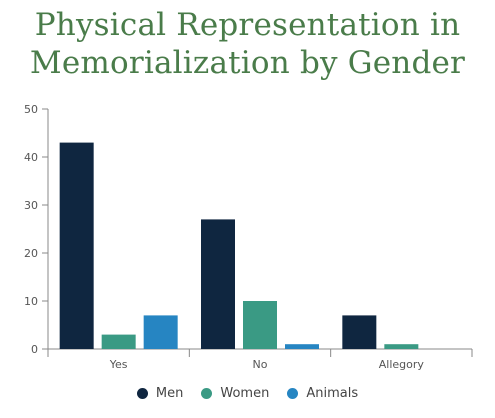 The height and width of the screenshot is (418, 495). What do you see at coordinates (260, 325) in the screenshot?
I see `bar-women-no` at bounding box center [260, 325].